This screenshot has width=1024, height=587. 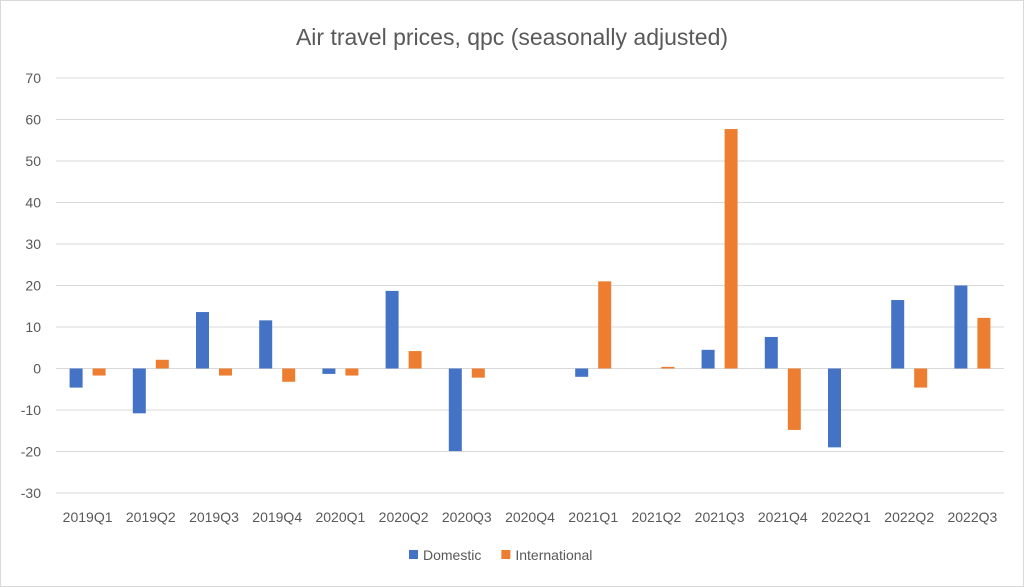 I want to click on legend-swatch-domestic, so click(x=413, y=554).